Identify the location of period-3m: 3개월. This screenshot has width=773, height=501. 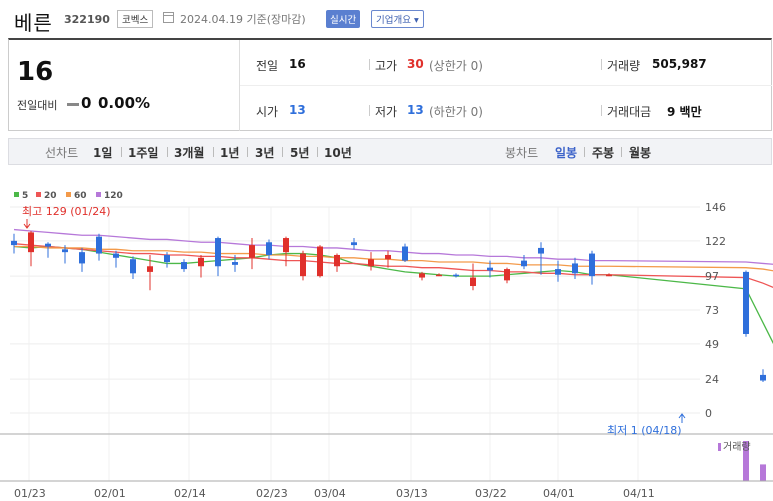
(189, 153).